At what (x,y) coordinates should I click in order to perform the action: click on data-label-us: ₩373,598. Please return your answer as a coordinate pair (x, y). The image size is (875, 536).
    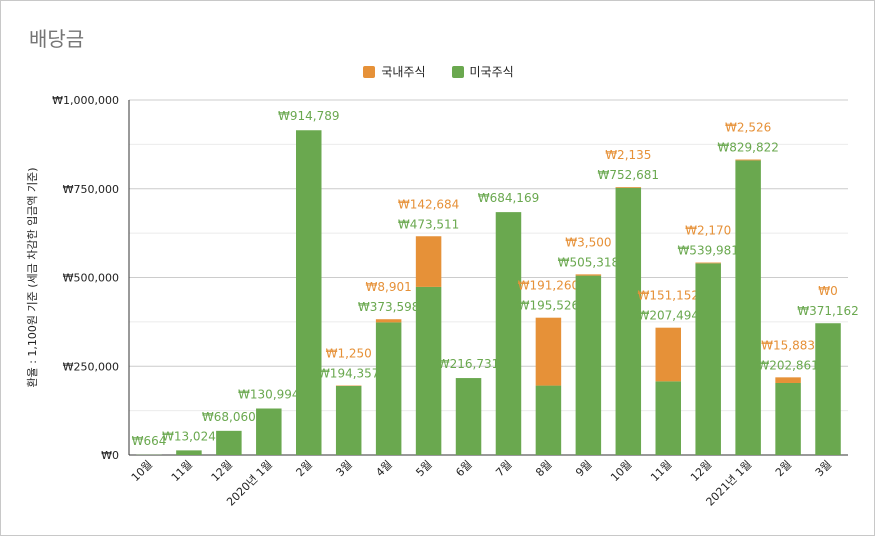
    Looking at the image, I should click on (389, 307).